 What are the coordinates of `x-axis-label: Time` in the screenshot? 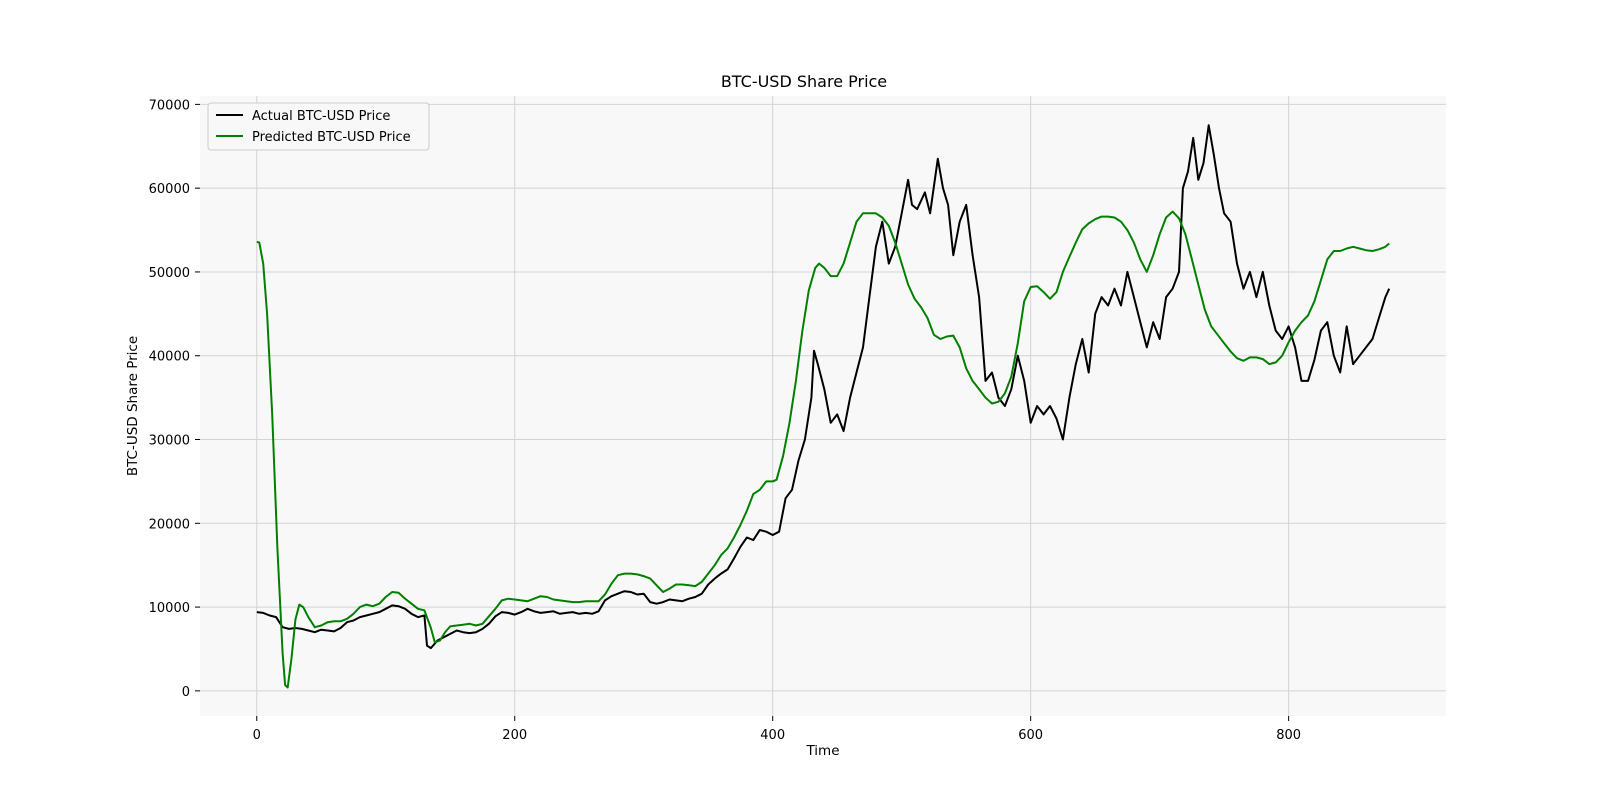 It's located at (822, 751).